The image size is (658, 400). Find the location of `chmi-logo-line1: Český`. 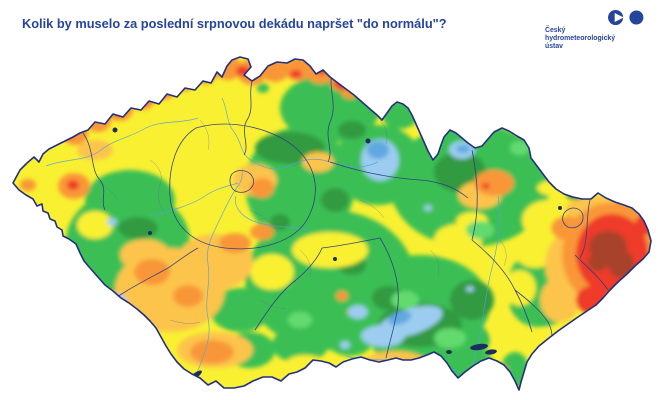

chmi-logo-line1: Český is located at coordinates (555, 30).